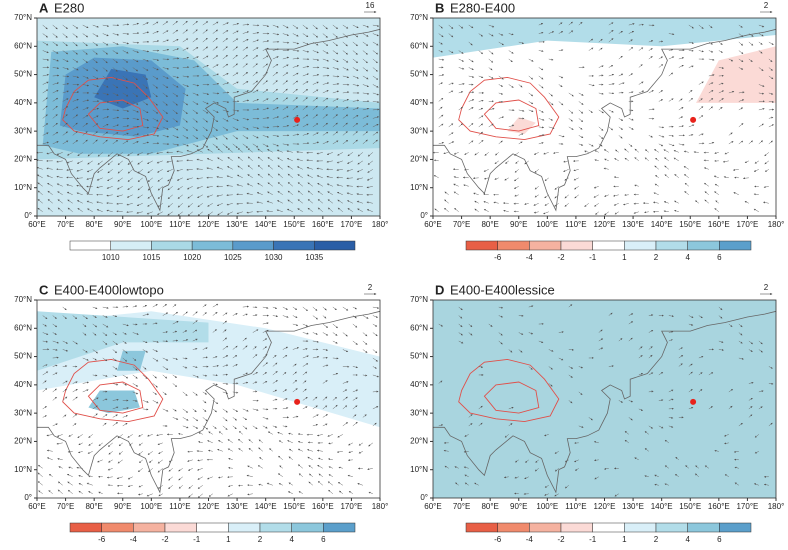  I want to click on x-tick-label: 160°E, so click(719, 506).